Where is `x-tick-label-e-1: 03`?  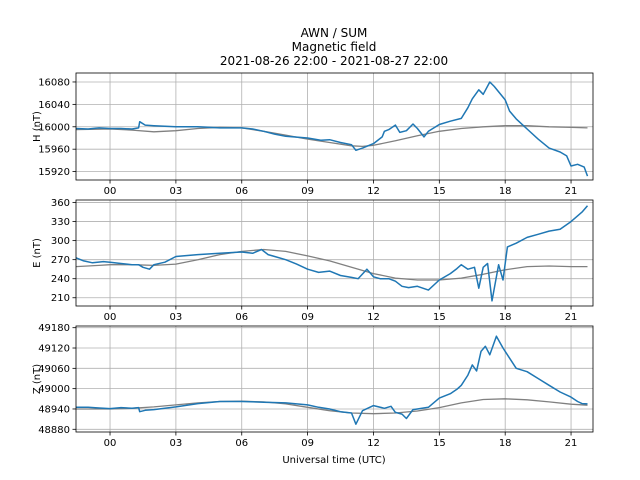
x-tick-label-e-1: 03 is located at coordinates (176, 317).